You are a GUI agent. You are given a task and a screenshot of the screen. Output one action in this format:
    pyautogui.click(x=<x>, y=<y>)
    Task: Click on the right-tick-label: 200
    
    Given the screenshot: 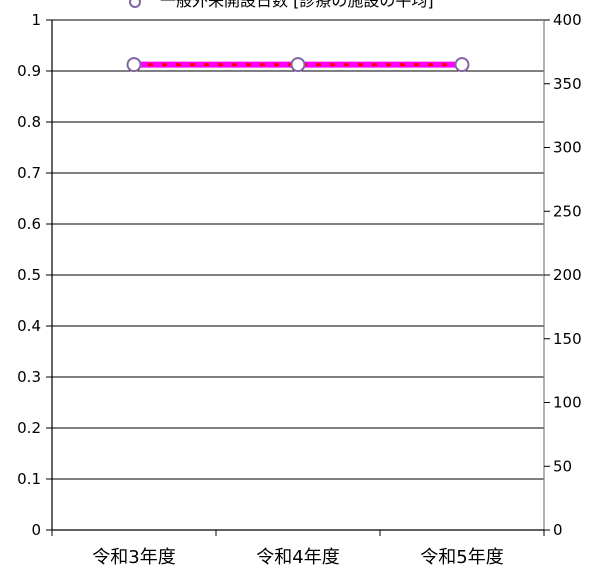 What is the action you would take?
    pyautogui.click(x=567, y=275)
    